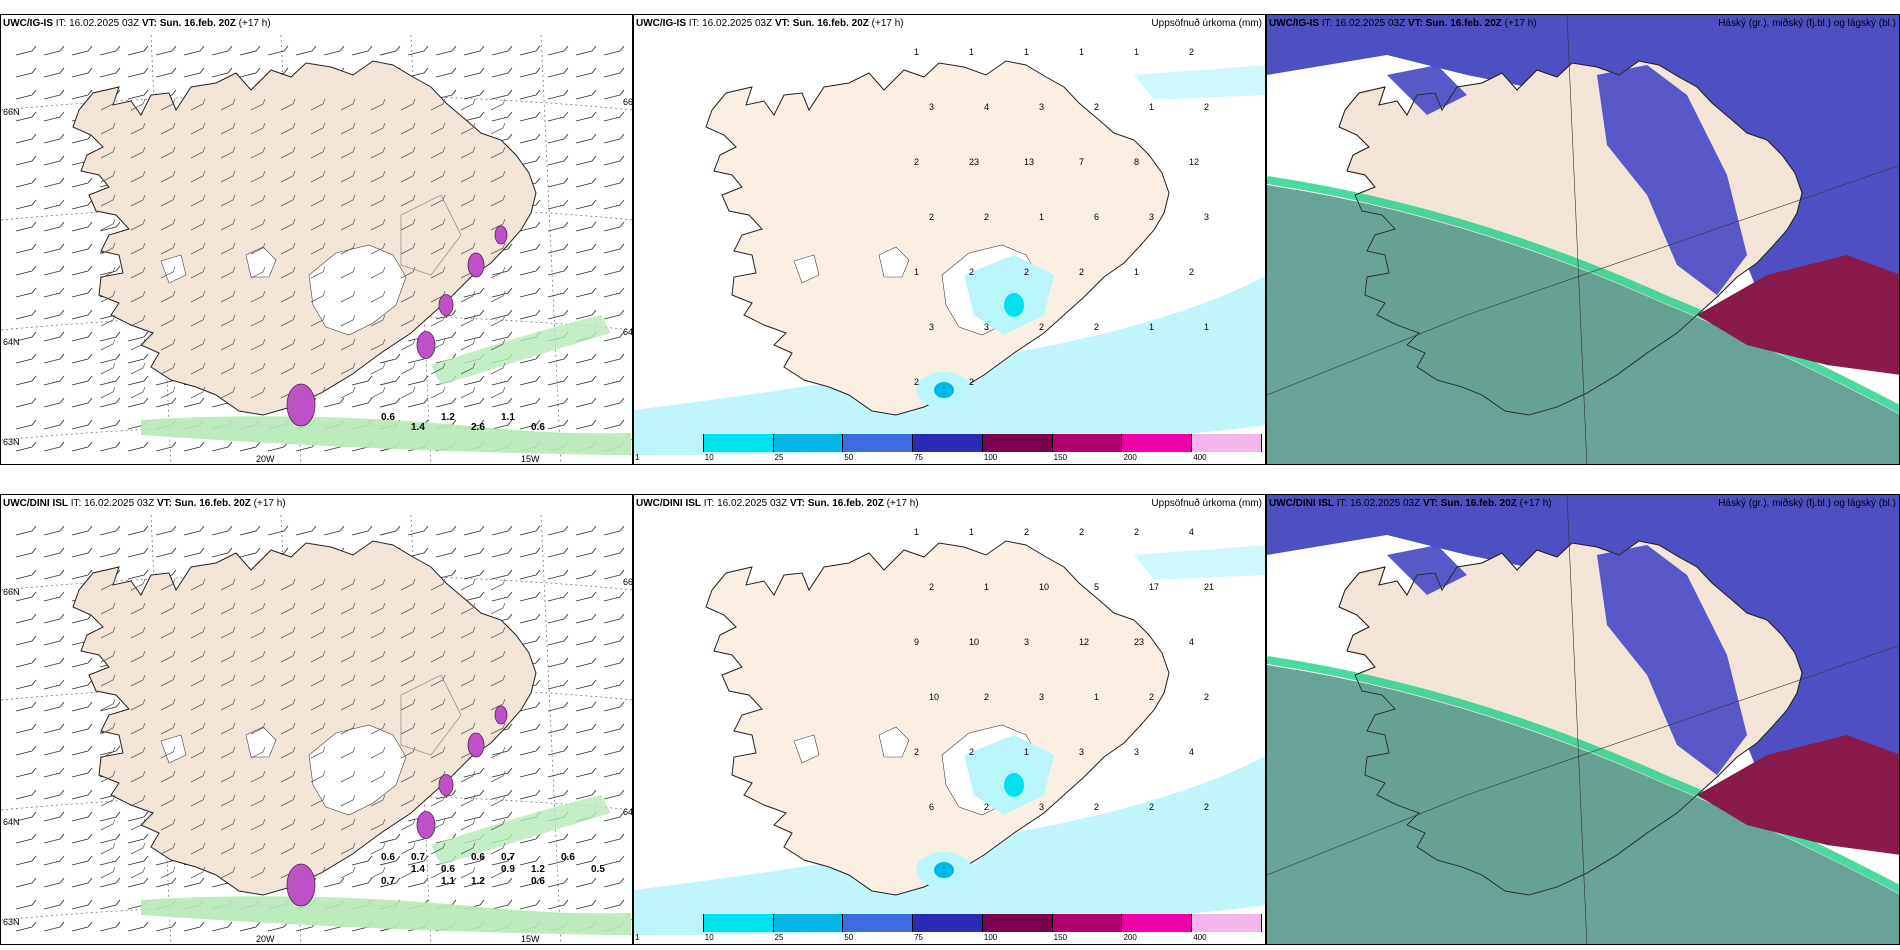 The height and width of the screenshot is (950, 1900). What do you see at coordinates (1199, 562) in the screenshot?
I see `precip-band` at bounding box center [1199, 562].